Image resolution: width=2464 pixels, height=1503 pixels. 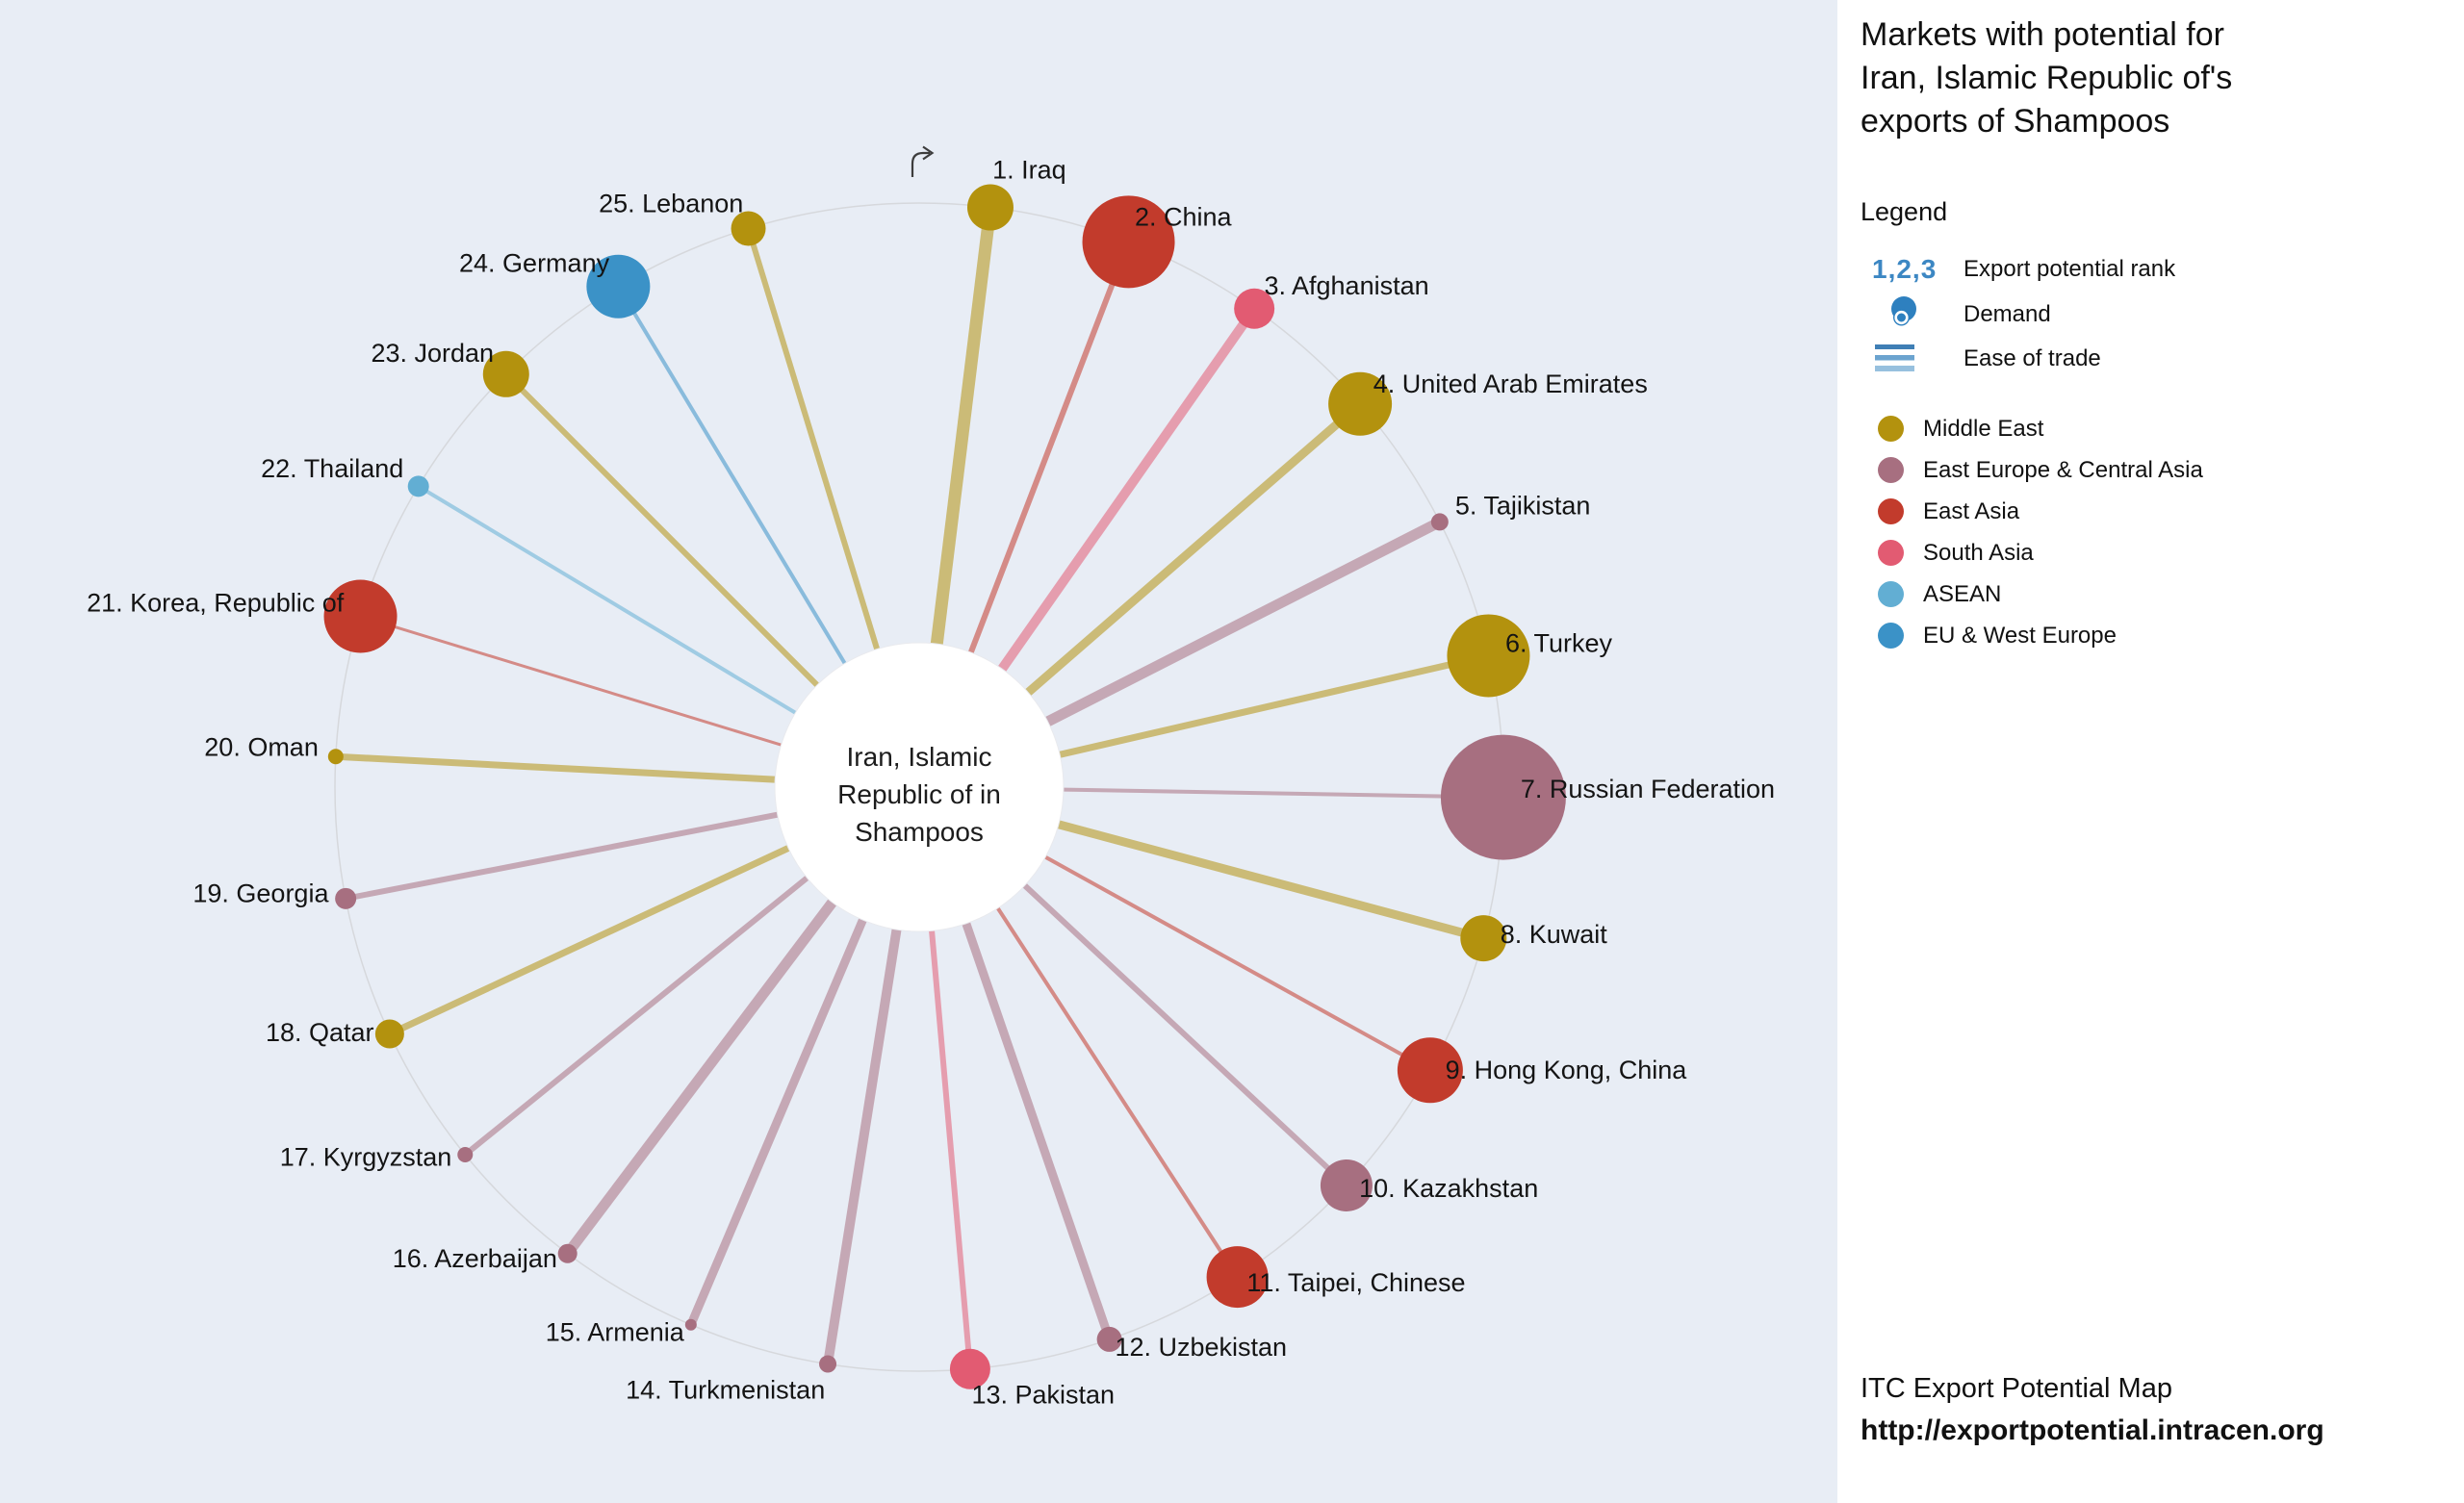 I want to click on rank-start-arrowhead-icon, so click(x=928, y=153).